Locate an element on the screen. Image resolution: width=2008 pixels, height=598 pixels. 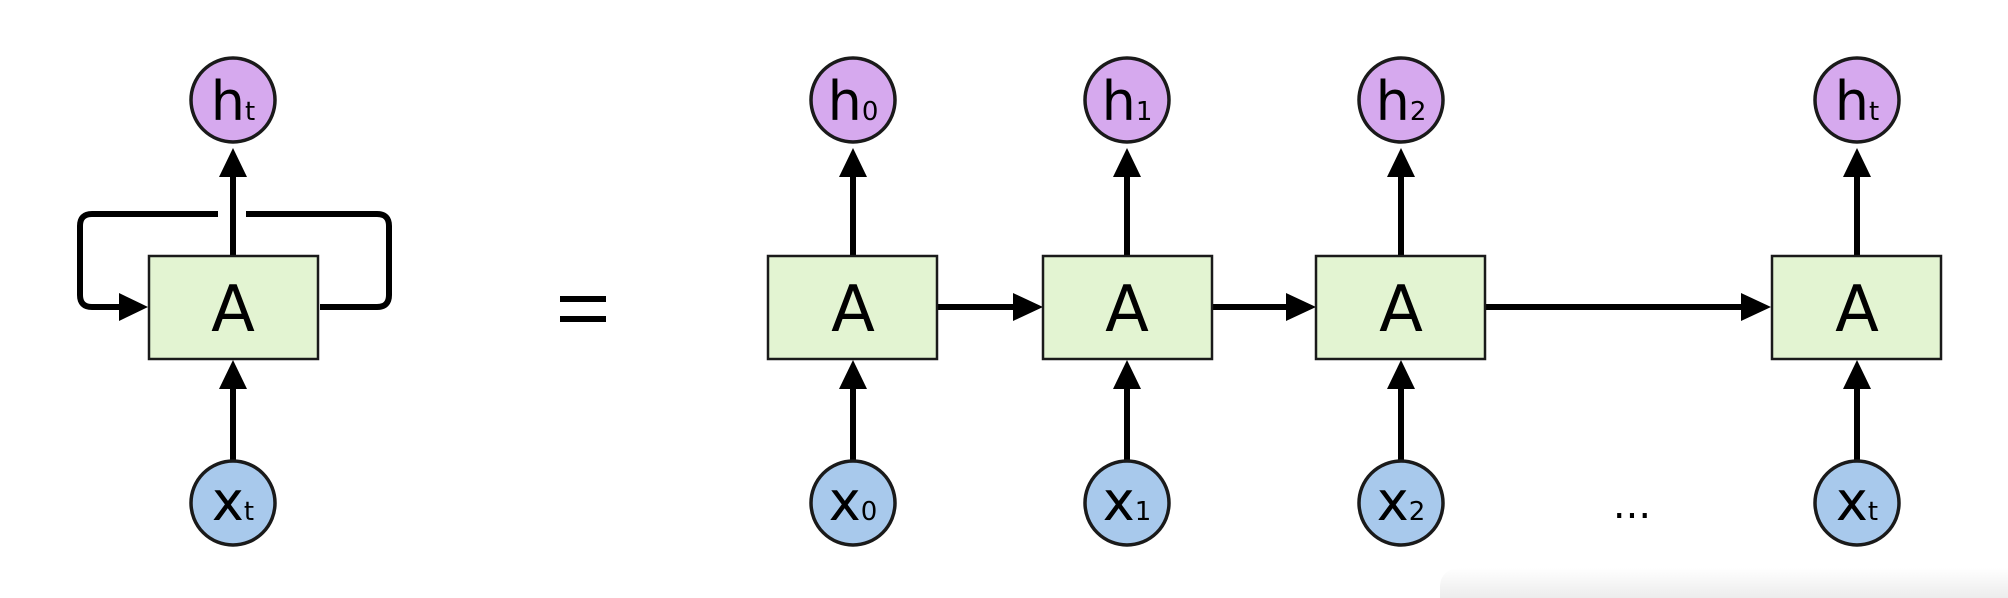
folded-input-node: xt is located at coordinates (233, 503).